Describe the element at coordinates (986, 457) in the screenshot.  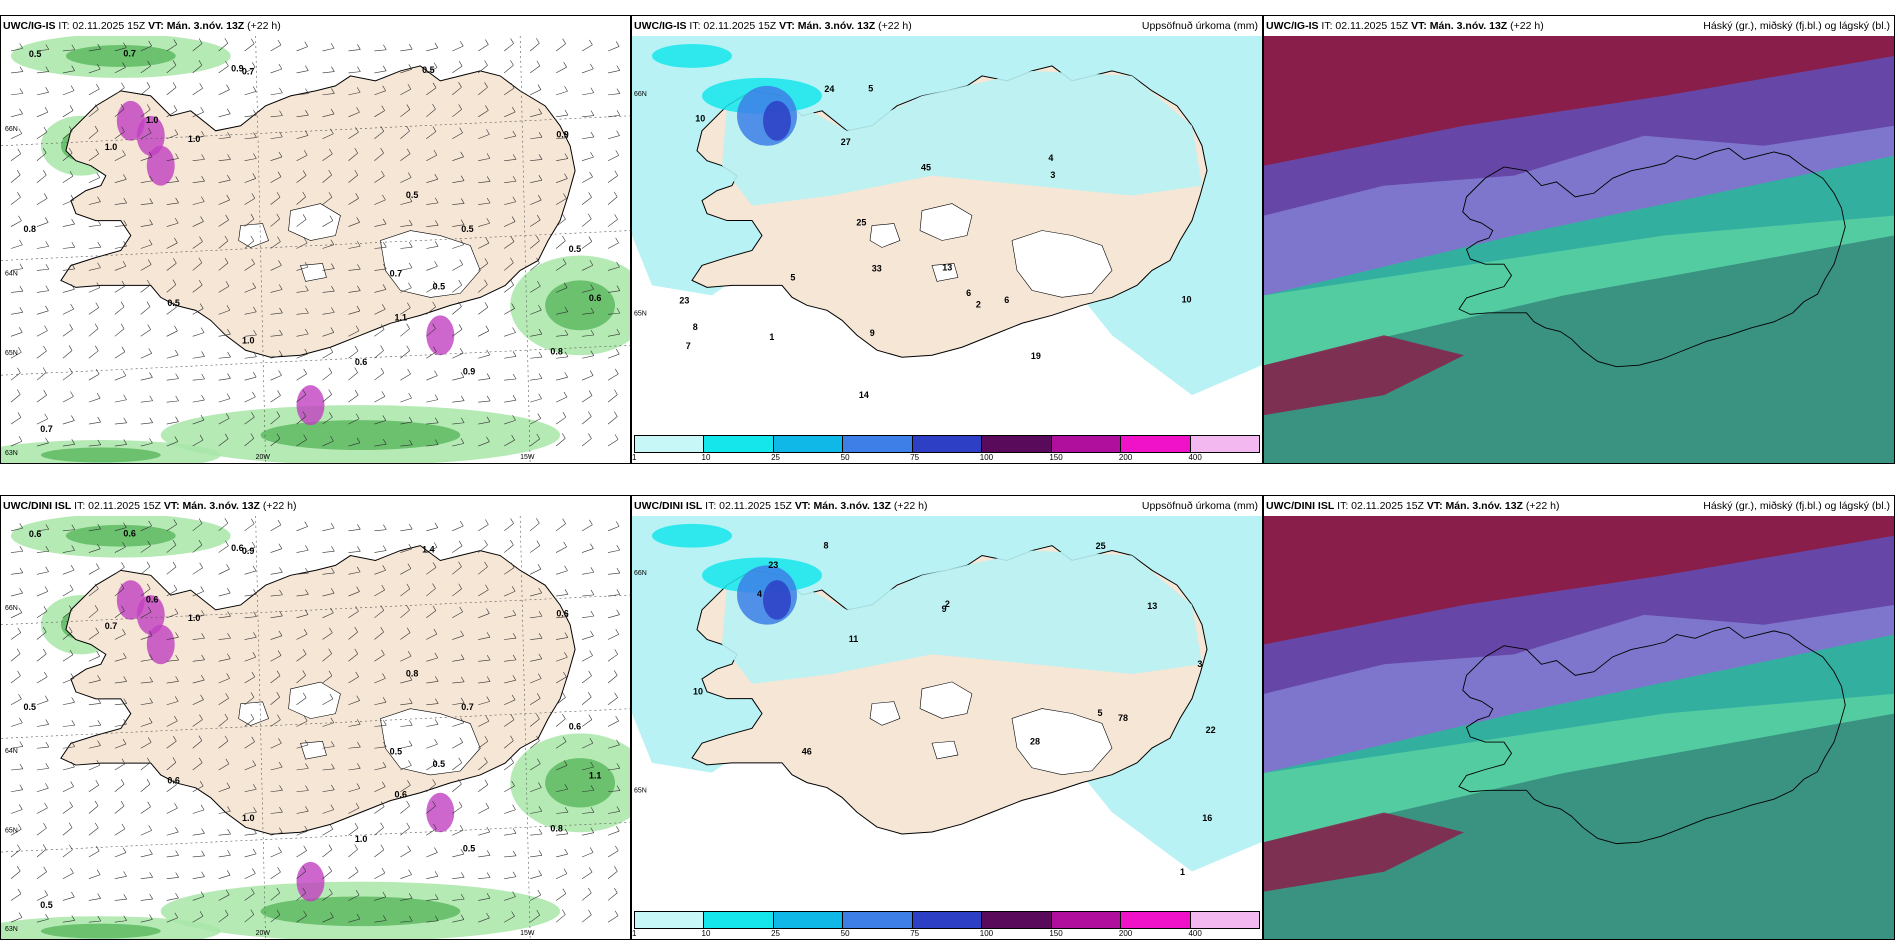
I see `colorbar-label: 100` at that location.